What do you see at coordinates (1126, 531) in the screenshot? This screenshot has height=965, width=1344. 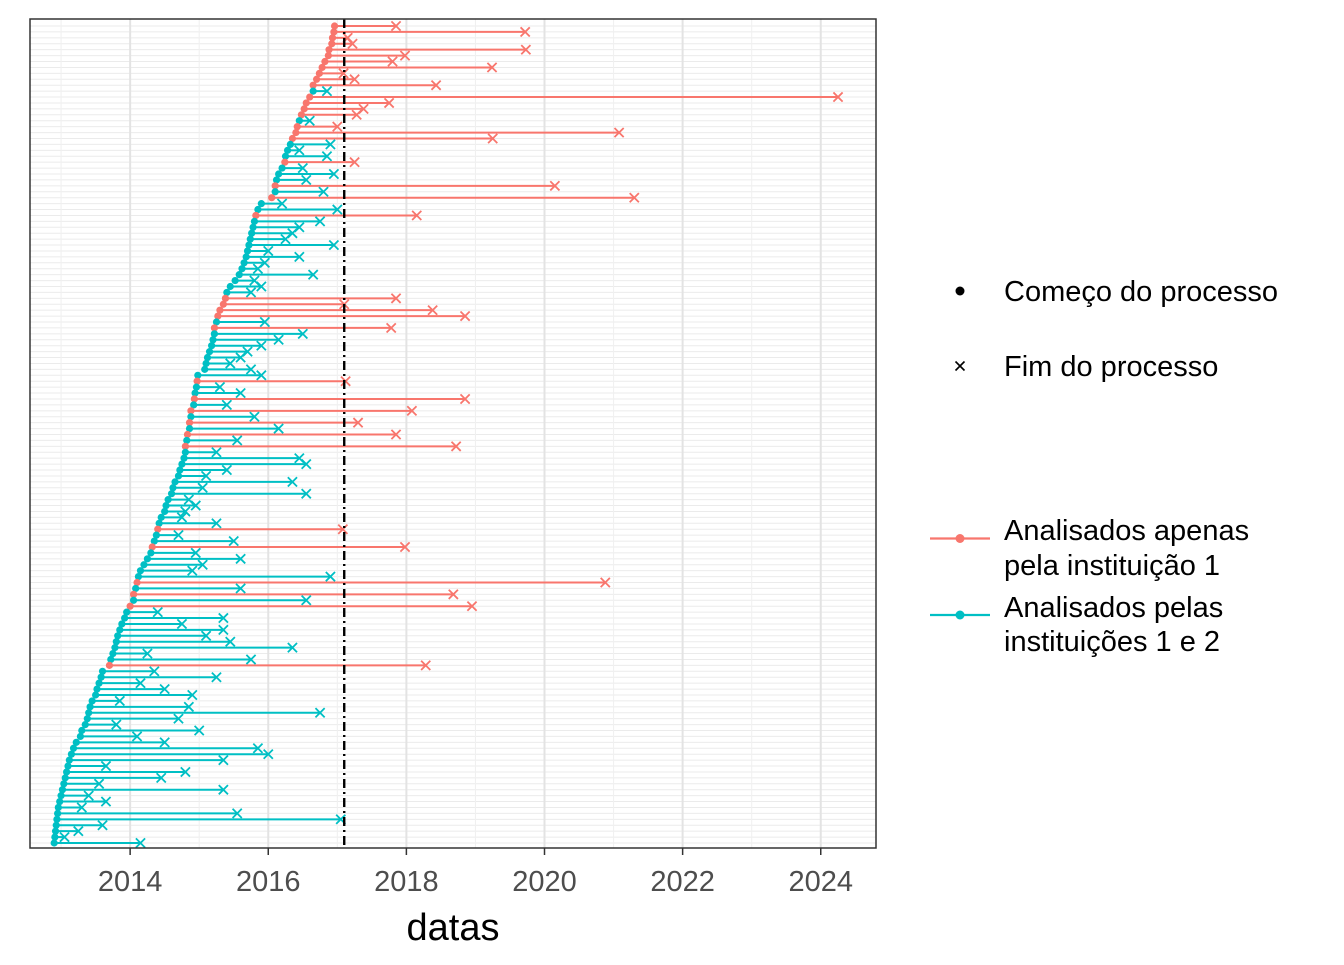 I see `legend-label: Analisados apenas` at bounding box center [1126, 531].